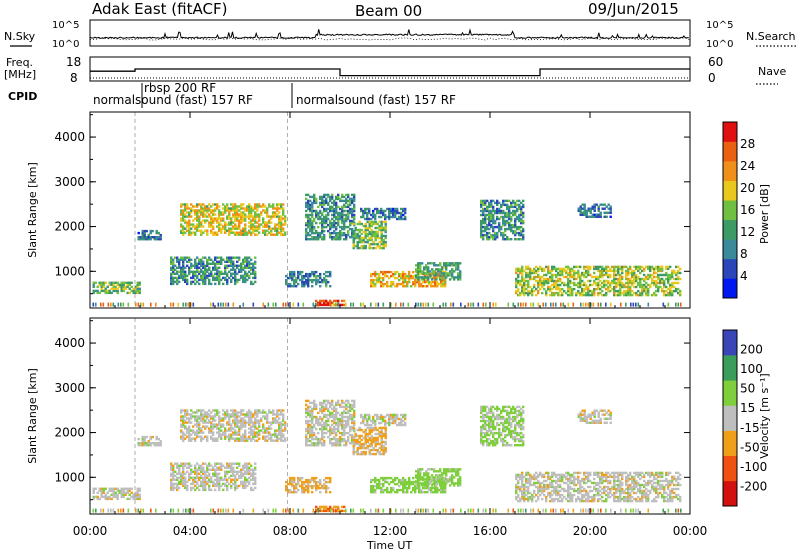 The width and height of the screenshot is (800, 558). Describe the element at coordinates (65, 25) in the screenshot. I see `nsky-left-tick-top: 10^5` at that location.